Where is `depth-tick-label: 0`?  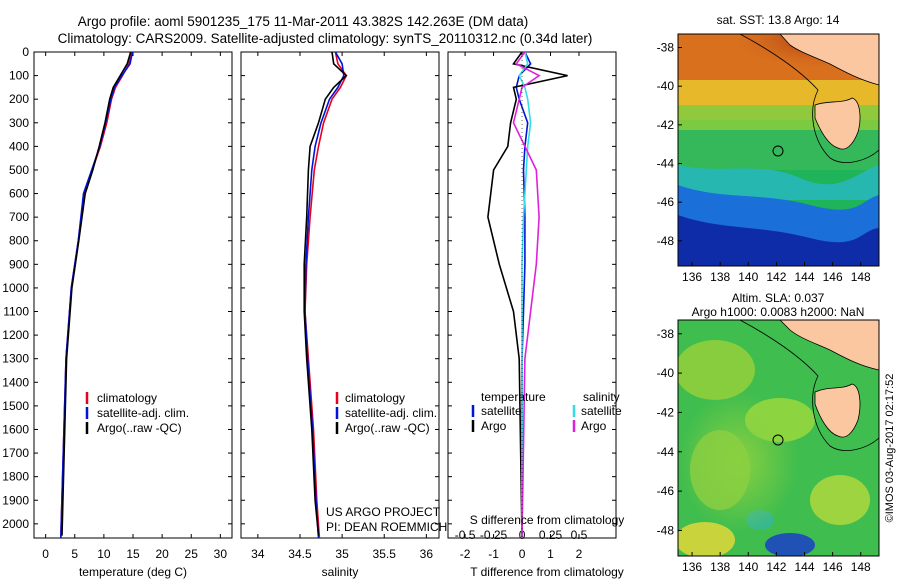 depth-tick-label: 0 is located at coordinates (25, 52).